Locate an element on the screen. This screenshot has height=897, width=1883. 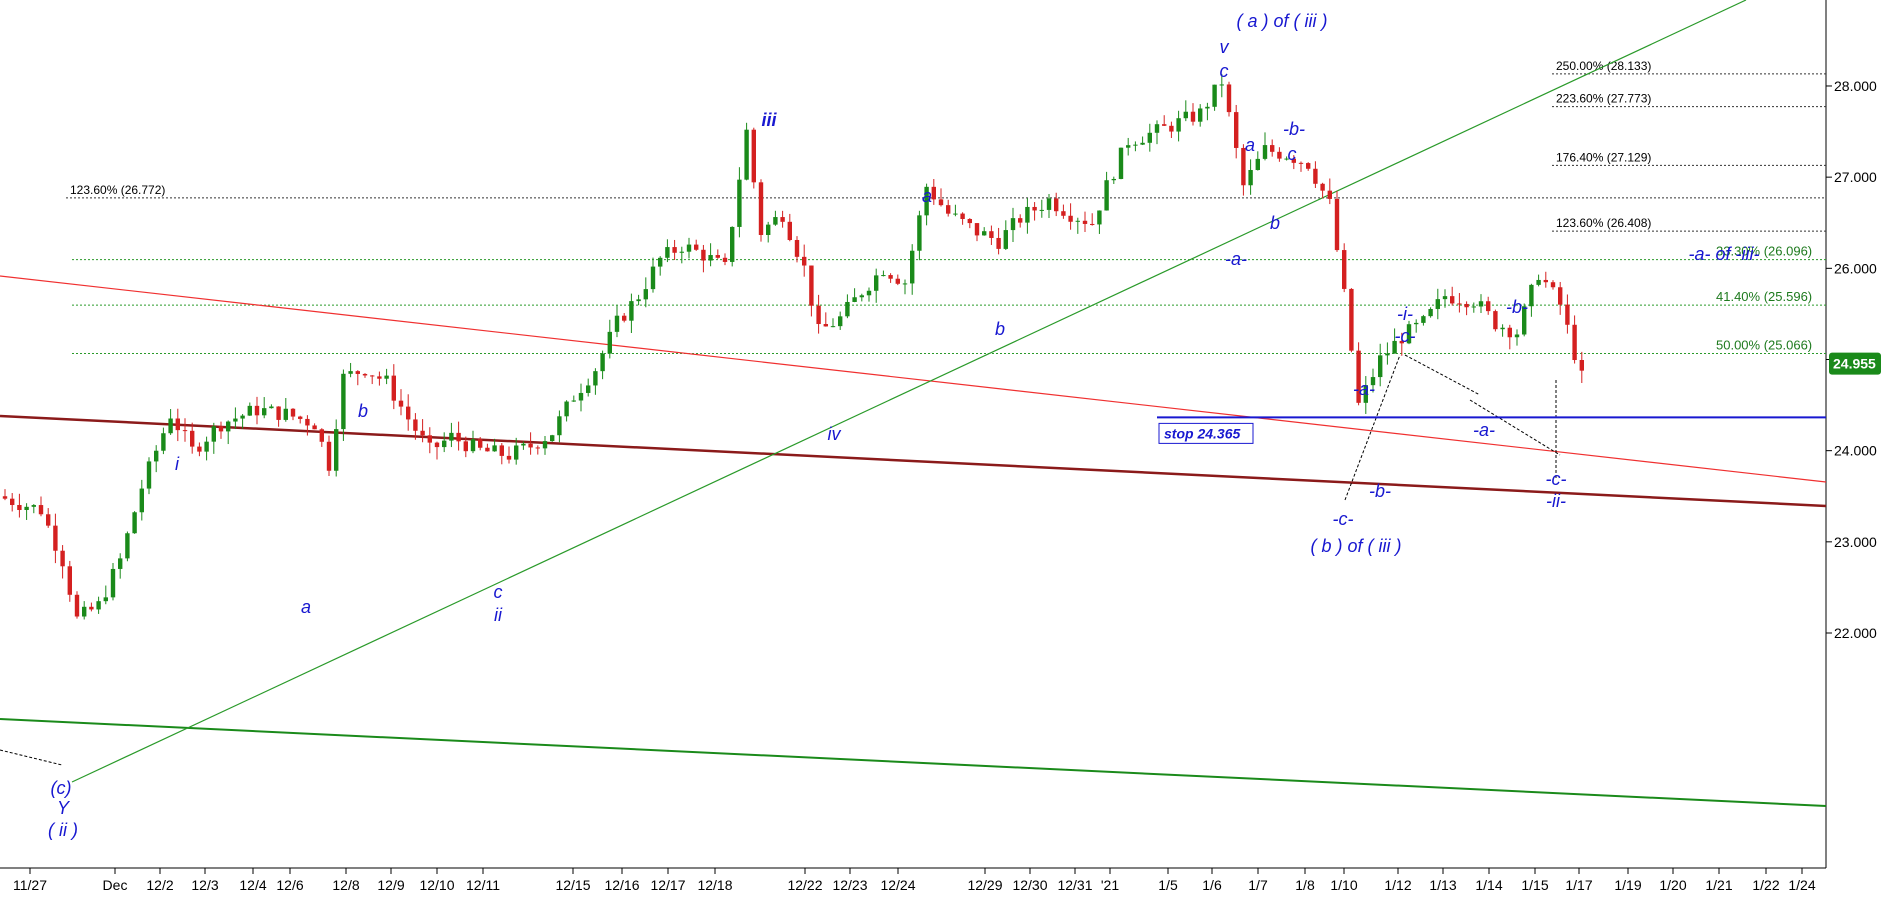
x-tick-label: 12/18 is located at coordinates (714, 885).